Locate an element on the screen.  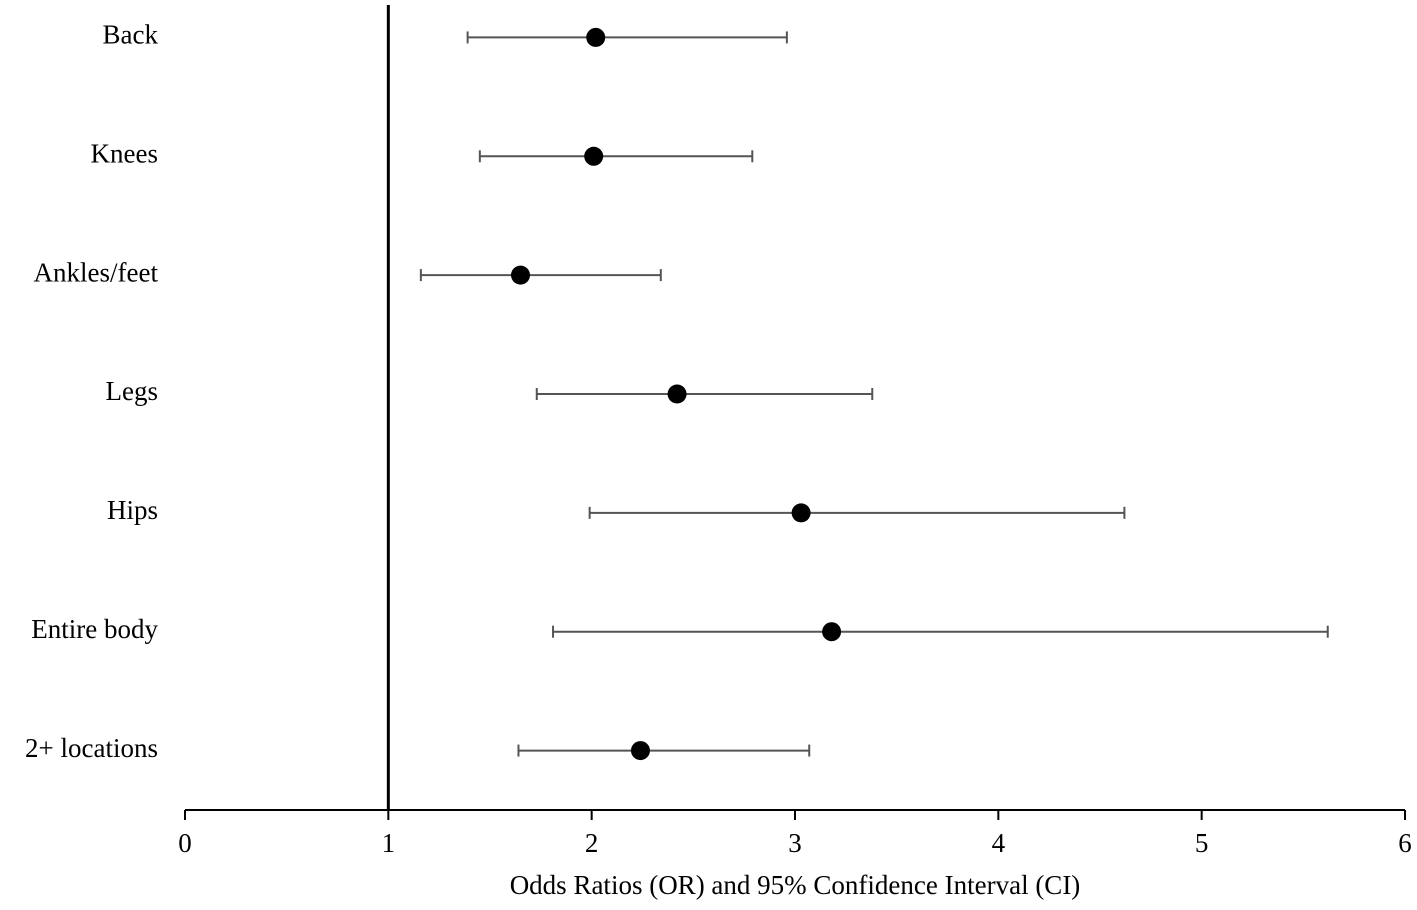
x-tick-label: 1 is located at coordinates (389, 843).